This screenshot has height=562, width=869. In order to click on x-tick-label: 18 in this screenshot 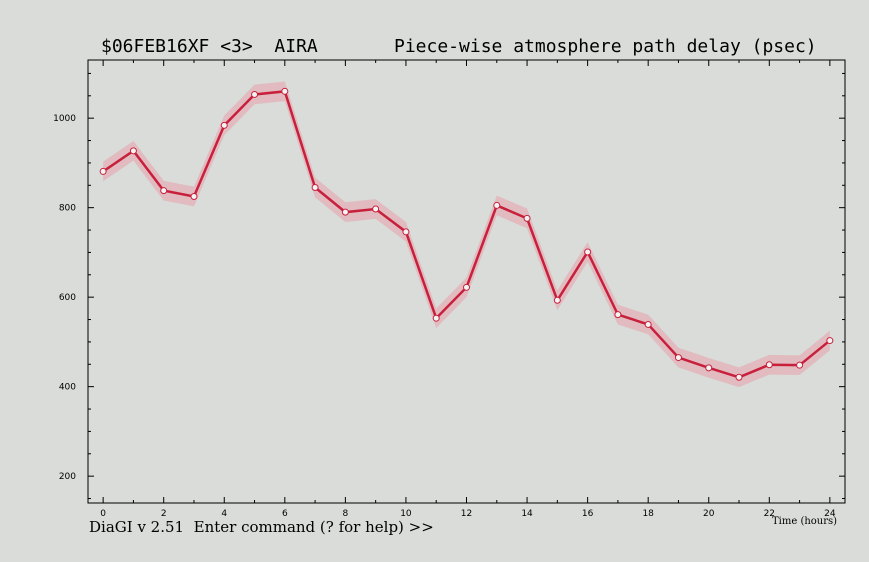, I will do `click(648, 514)`.